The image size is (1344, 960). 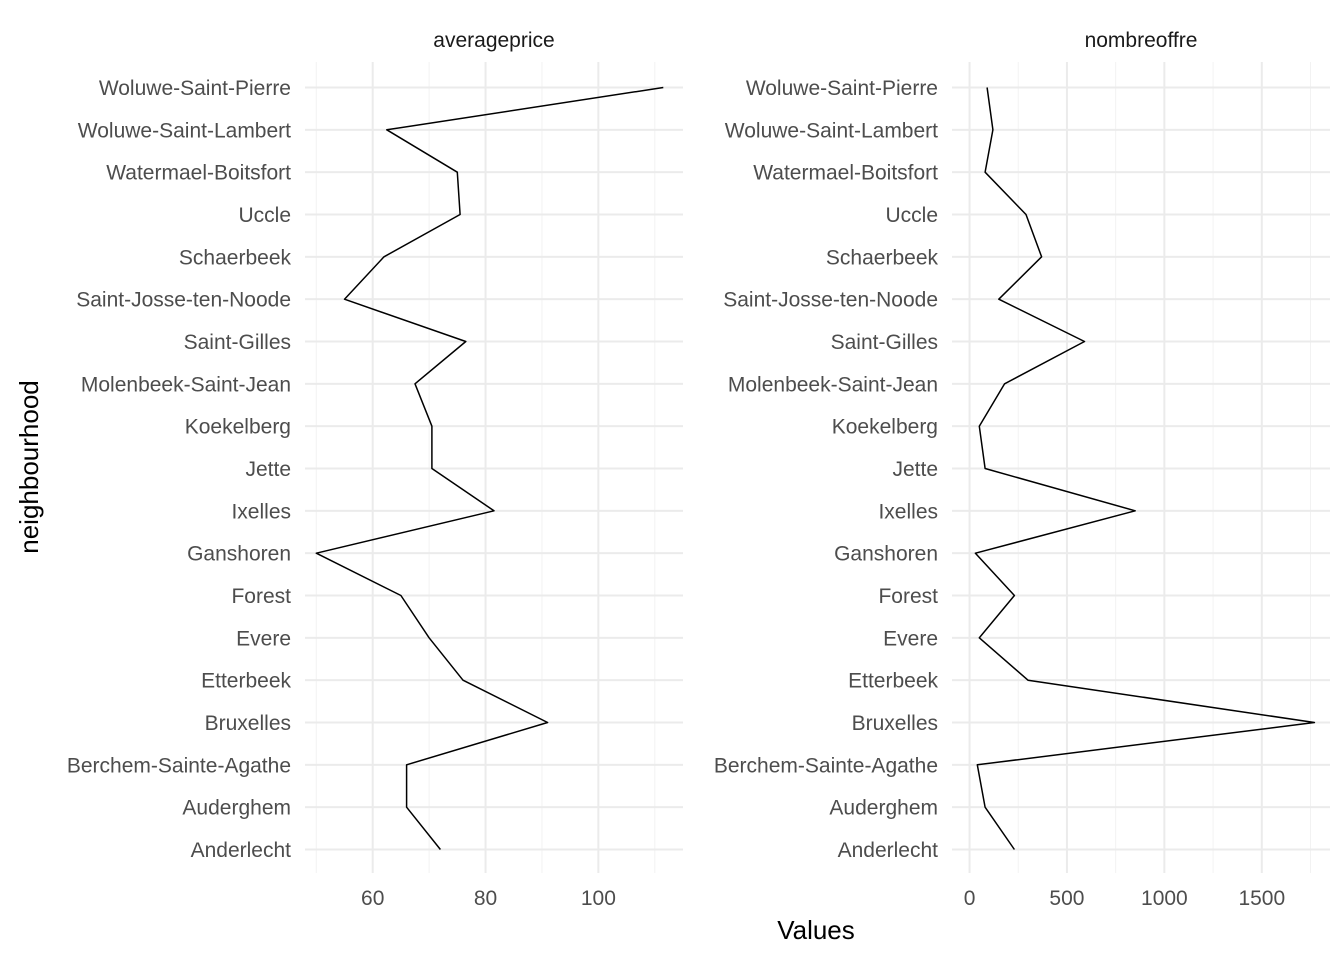 What do you see at coordinates (485, 898) in the screenshot?
I see `x-tick-label: 80` at bounding box center [485, 898].